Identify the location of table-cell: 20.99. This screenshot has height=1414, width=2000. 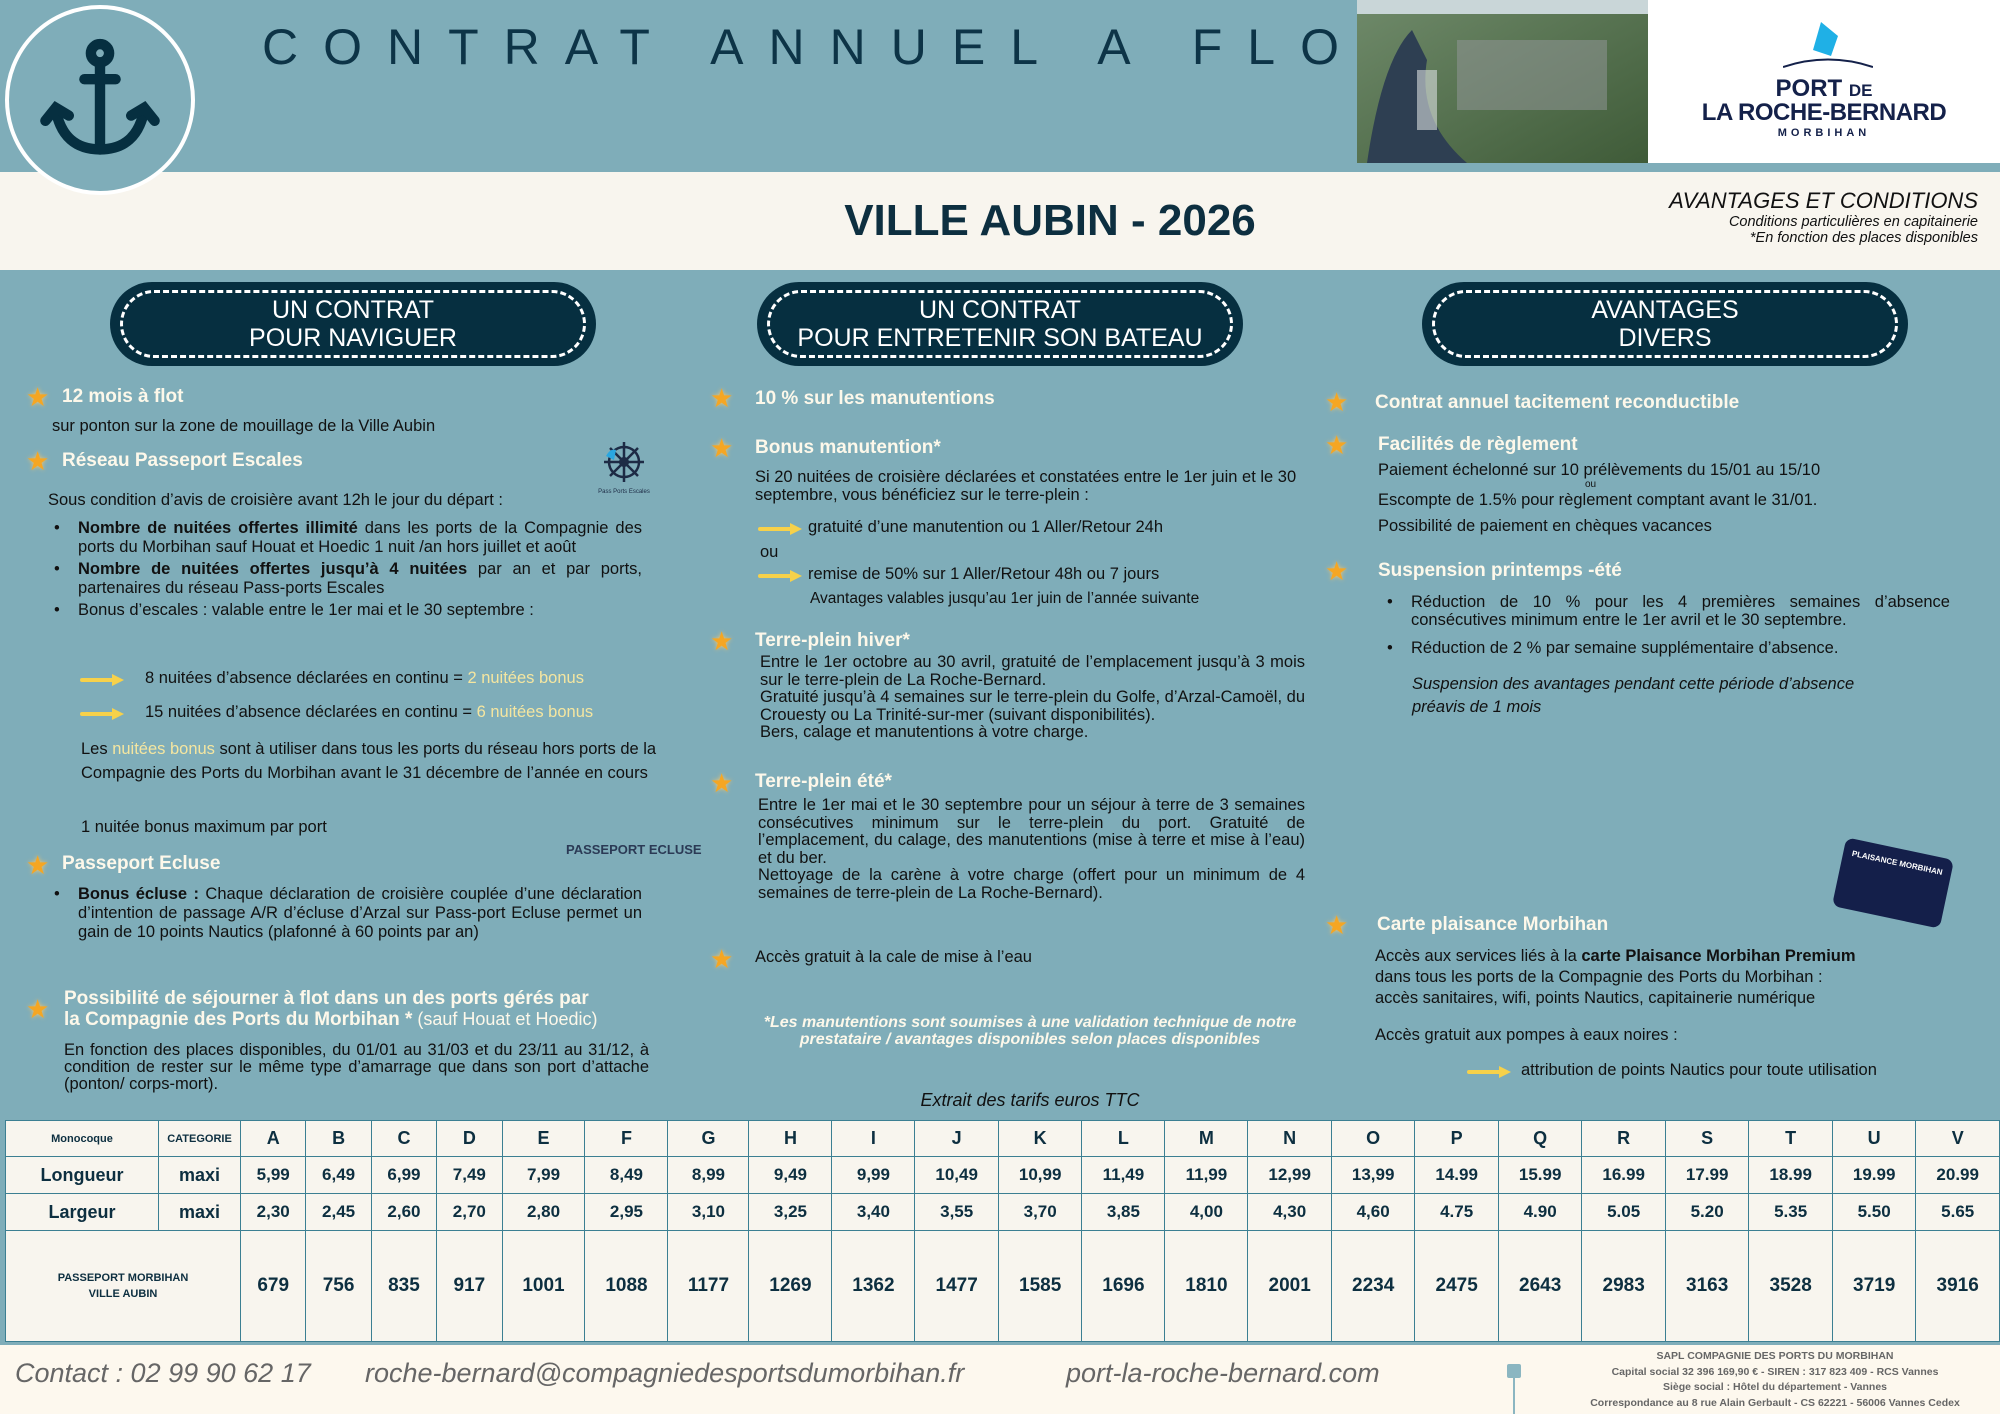
(1957, 1175).